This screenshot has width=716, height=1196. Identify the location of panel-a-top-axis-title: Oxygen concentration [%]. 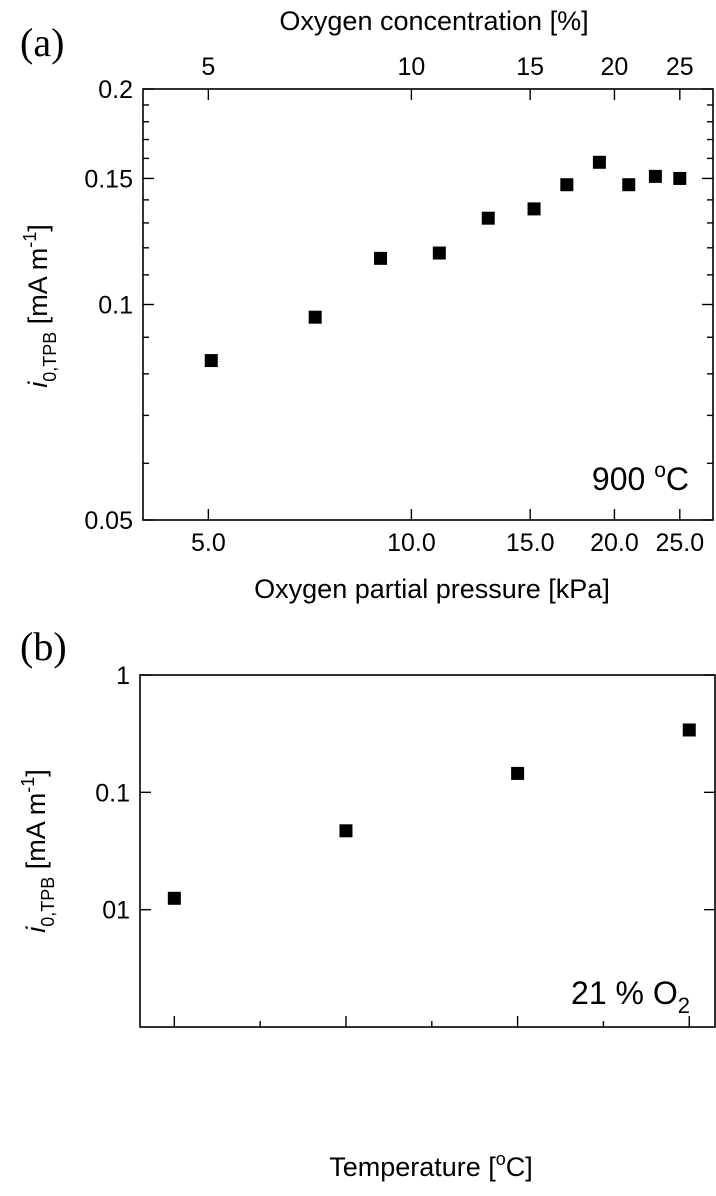
(433, 21).